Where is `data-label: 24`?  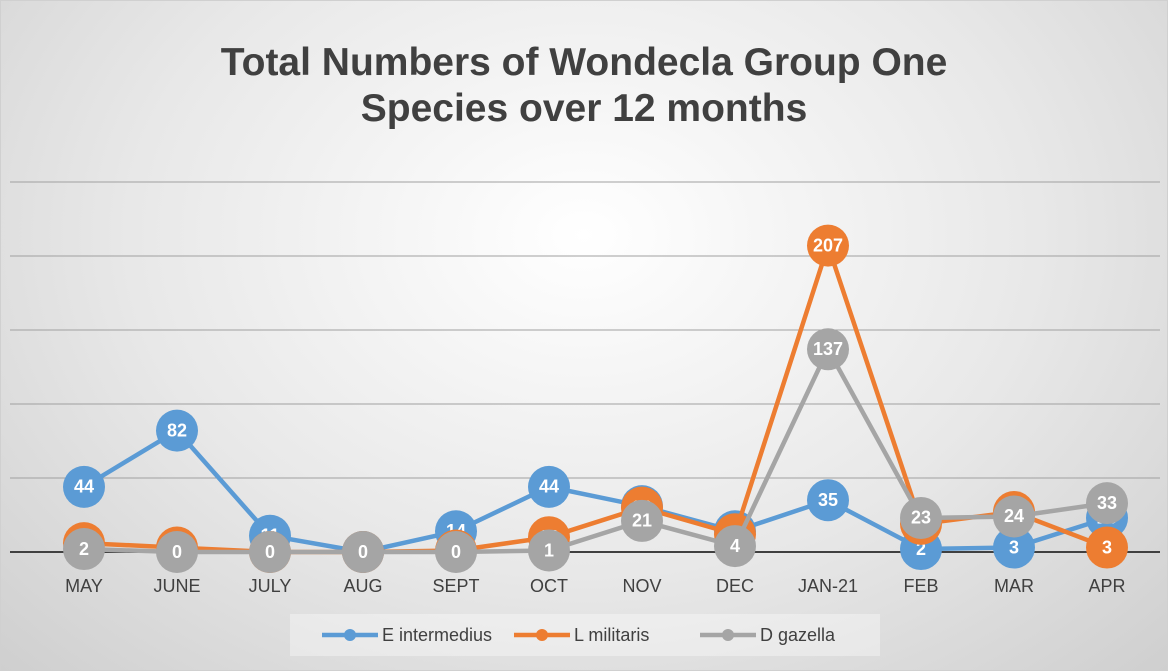
data-label: 24 is located at coordinates (1014, 516).